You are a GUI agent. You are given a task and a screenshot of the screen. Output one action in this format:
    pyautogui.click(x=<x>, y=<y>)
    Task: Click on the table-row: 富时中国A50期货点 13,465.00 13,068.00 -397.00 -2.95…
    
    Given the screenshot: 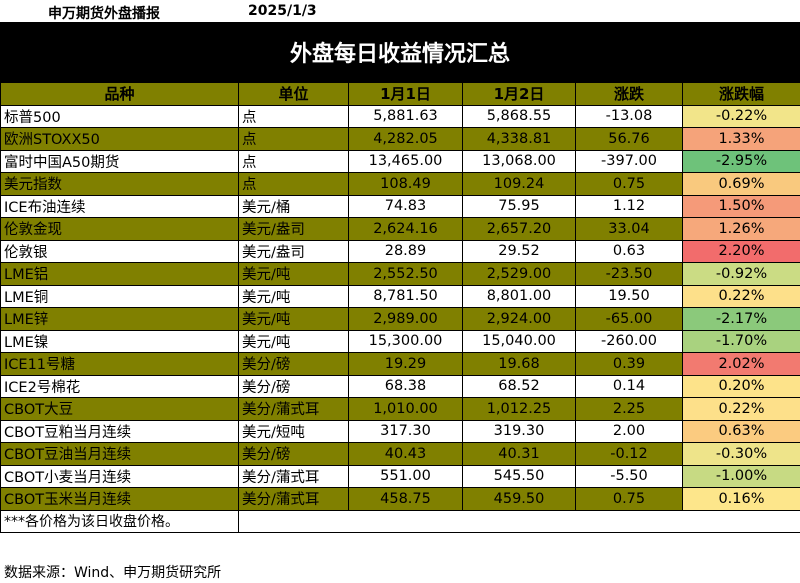 What is the action you would take?
    pyautogui.click(x=400, y=161)
    